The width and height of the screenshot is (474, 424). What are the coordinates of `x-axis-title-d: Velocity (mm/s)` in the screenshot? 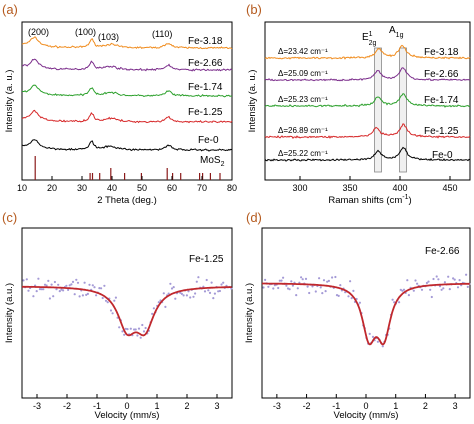 It's located at (366, 415).